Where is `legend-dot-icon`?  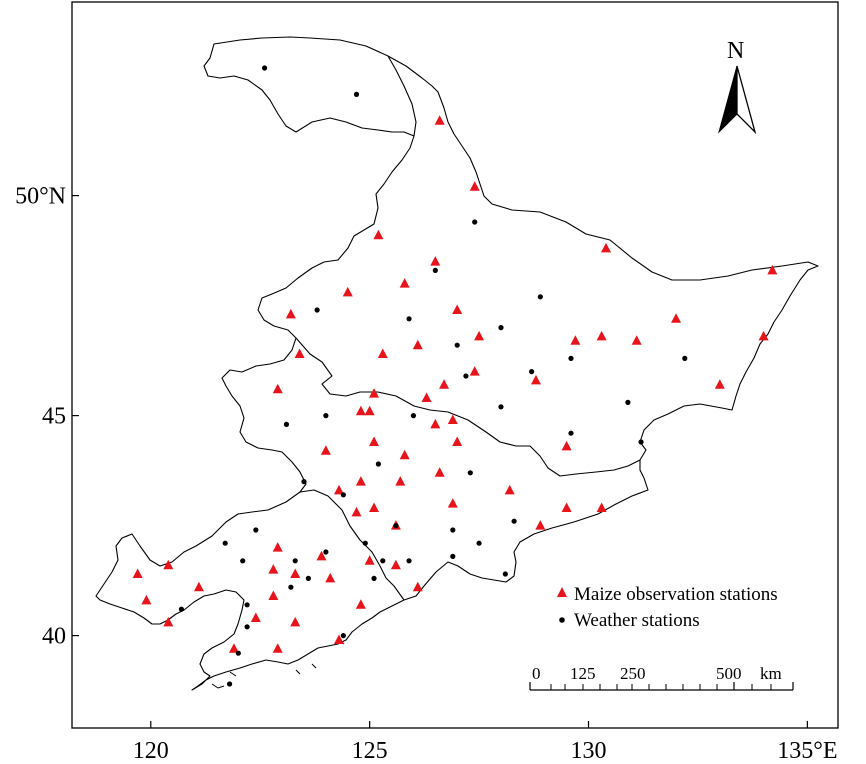
legend-dot-icon is located at coordinates (562, 620).